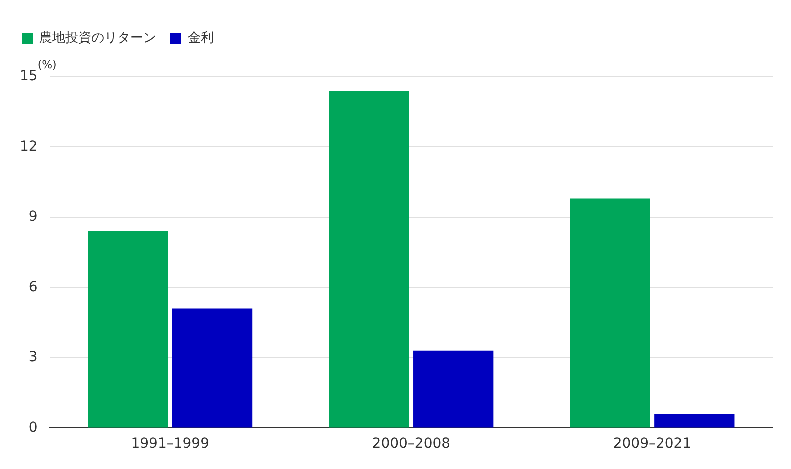  What do you see at coordinates (33, 428) in the screenshot?
I see `y-tick-label: 0` at bounding box center [33, 428].